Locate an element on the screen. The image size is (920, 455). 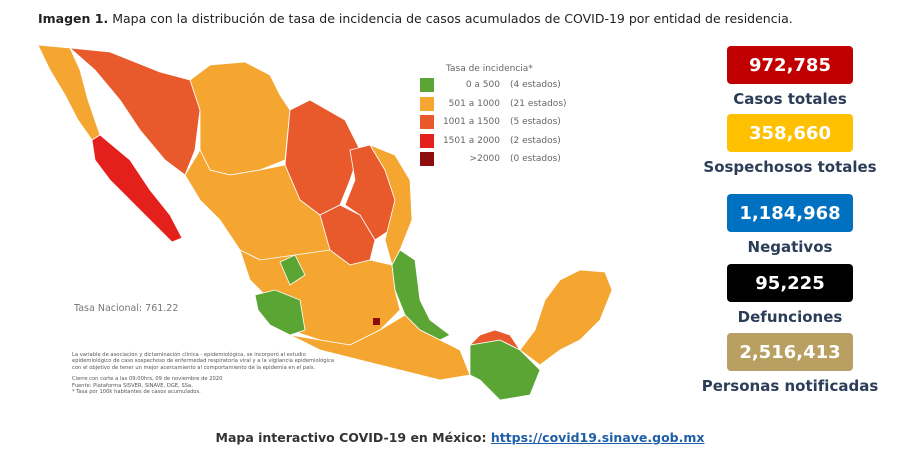
legend-item: 1001 a 1500 (5 estados) is located at coordinates (493, 122).